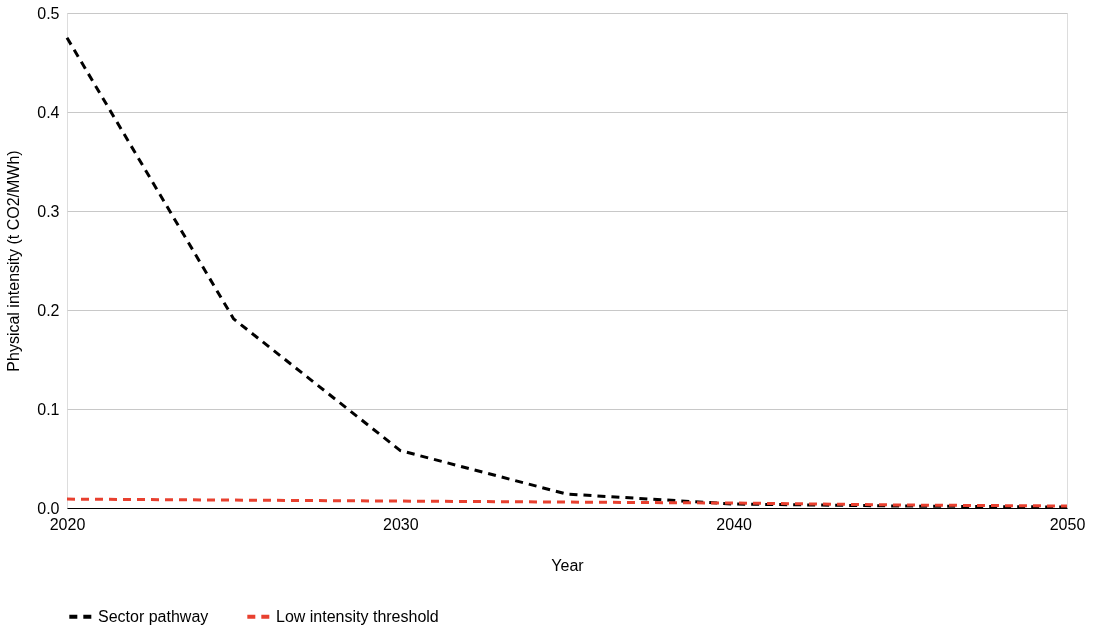 Image resolution: width=1098 pixels, height=640 pixels. What do you see at coordinates (48, 310) in the screenshot?
I see `y-tick-label: 0.2` at bounding box center [48, 310].